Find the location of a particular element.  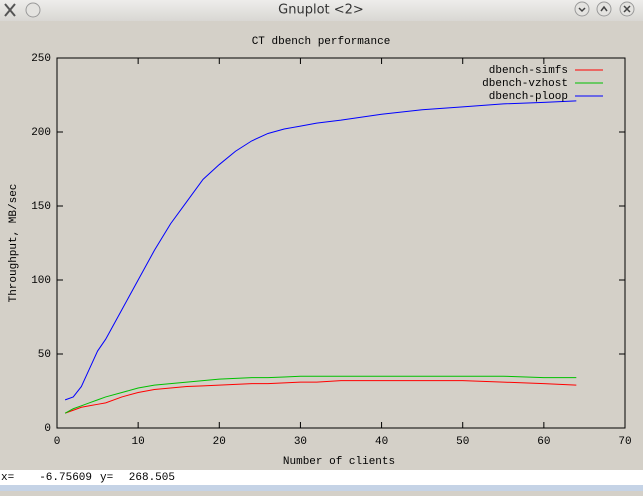

title-bar is located at coordinates (321, 10).